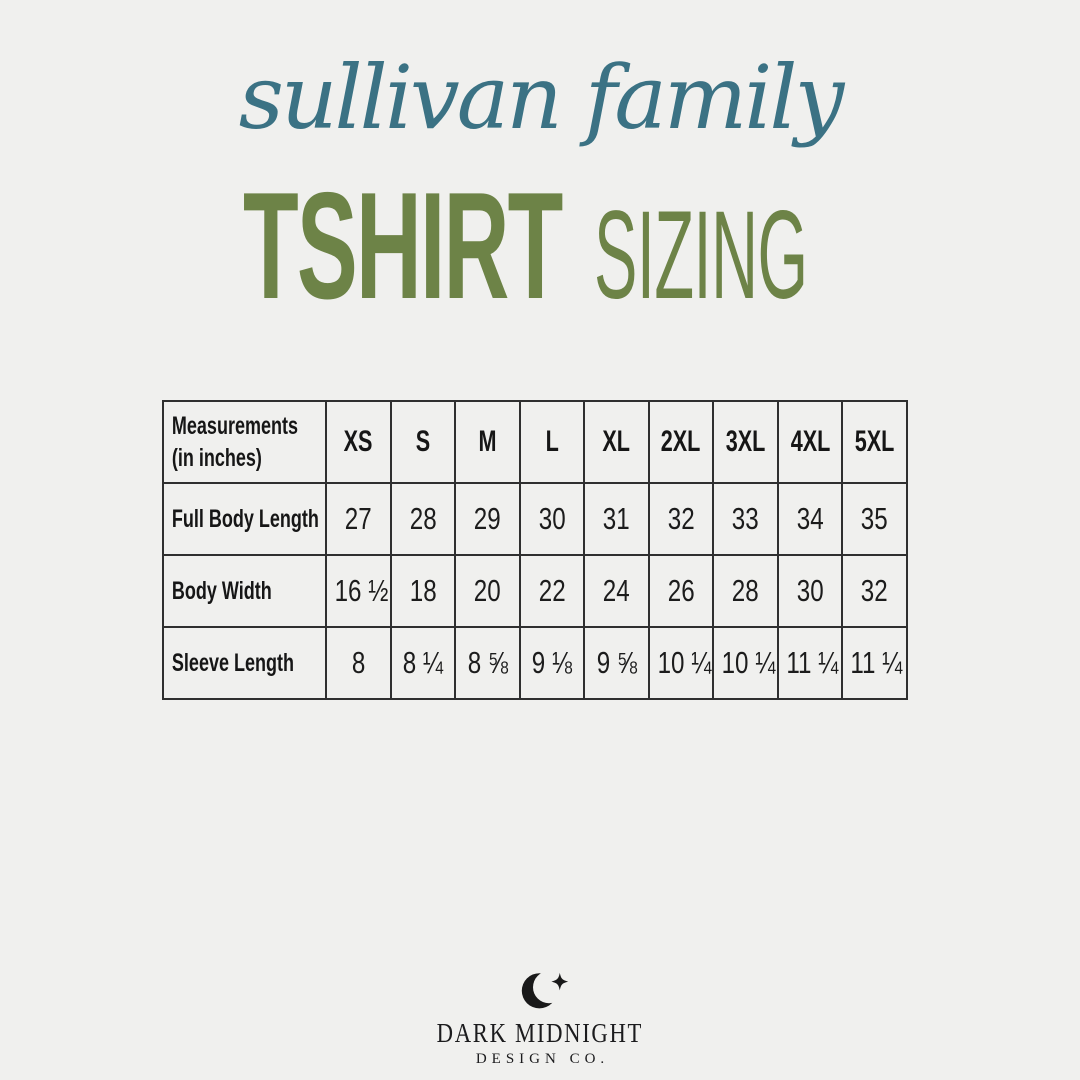 This screenshot has width=1080, height=1080. I want to click on size-value: 33, so click(746, 518).